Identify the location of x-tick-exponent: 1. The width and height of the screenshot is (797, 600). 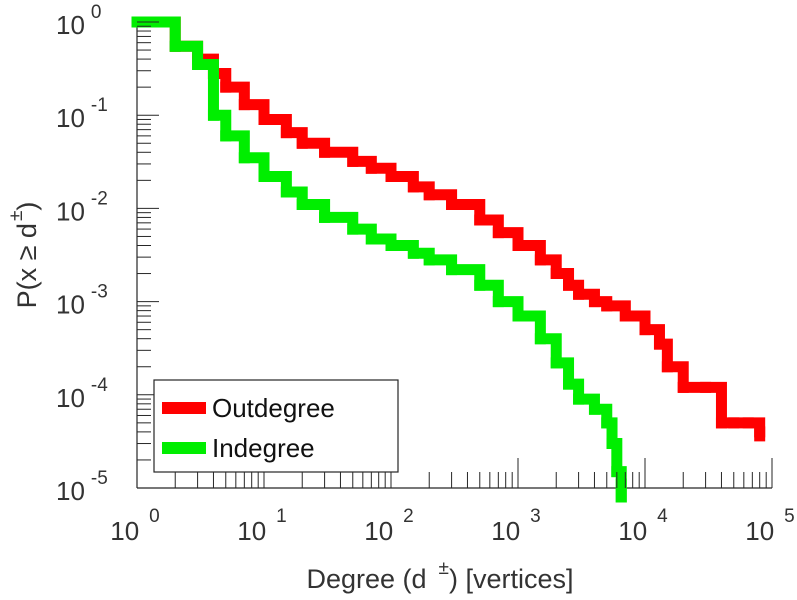
(281, 516).